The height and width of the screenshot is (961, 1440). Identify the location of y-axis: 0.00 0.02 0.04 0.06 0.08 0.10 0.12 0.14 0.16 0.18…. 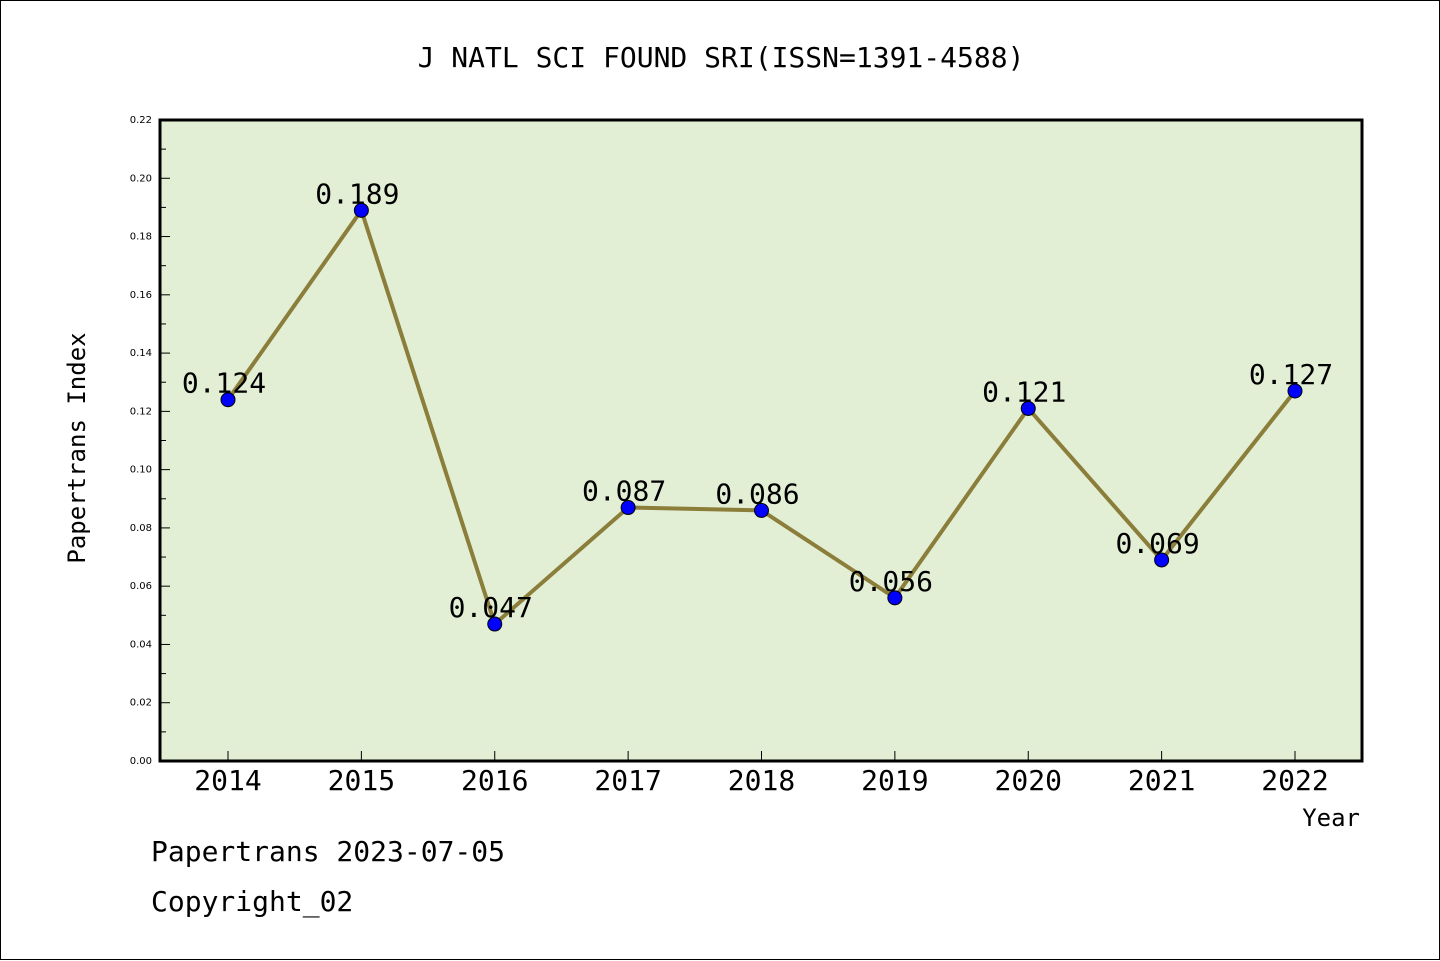
(150, 441).